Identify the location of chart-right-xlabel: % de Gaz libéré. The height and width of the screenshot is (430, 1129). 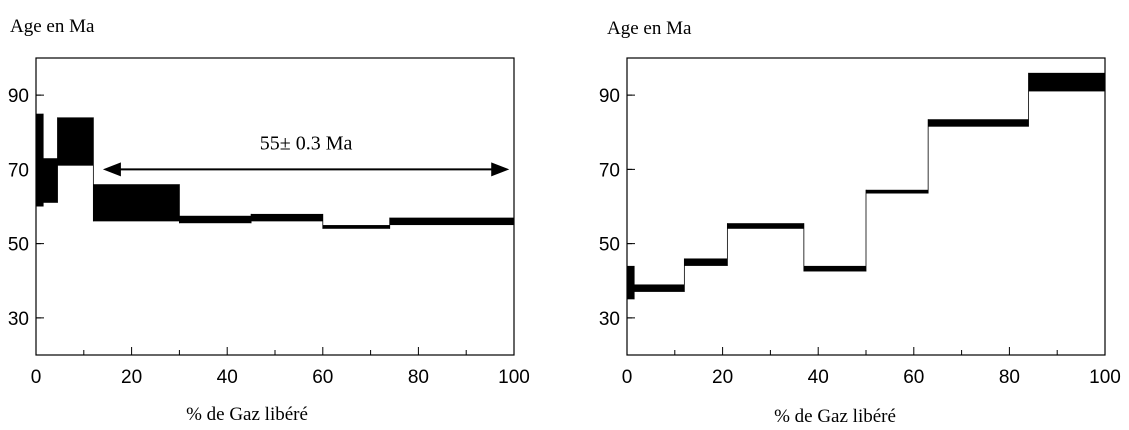
(835, 416).